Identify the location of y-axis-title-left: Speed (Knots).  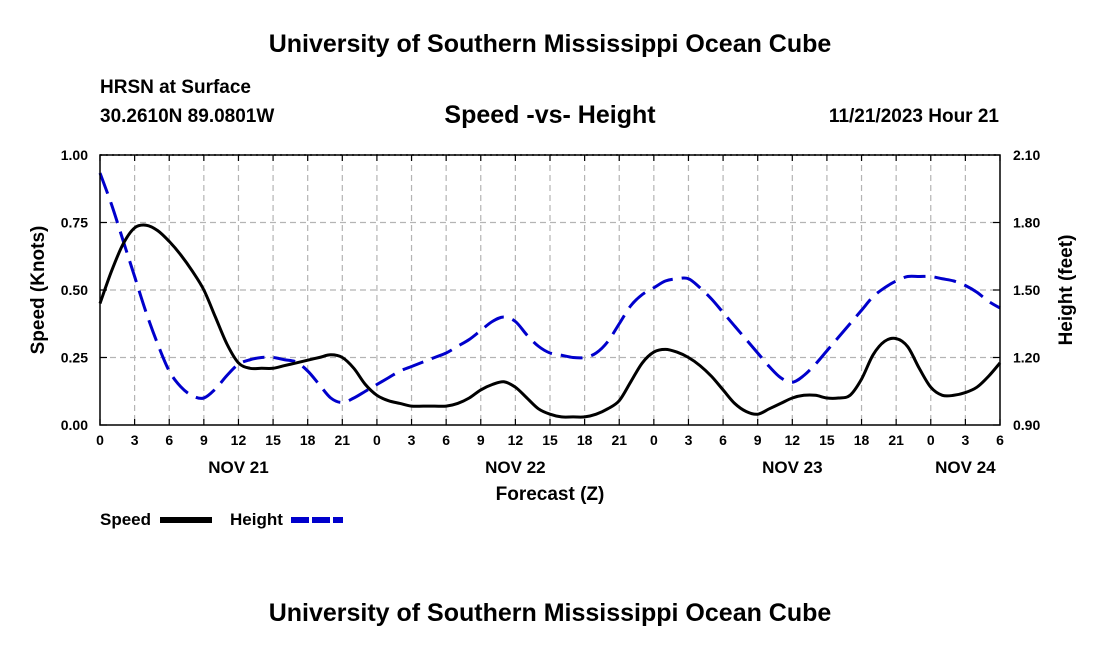
(38, 290).